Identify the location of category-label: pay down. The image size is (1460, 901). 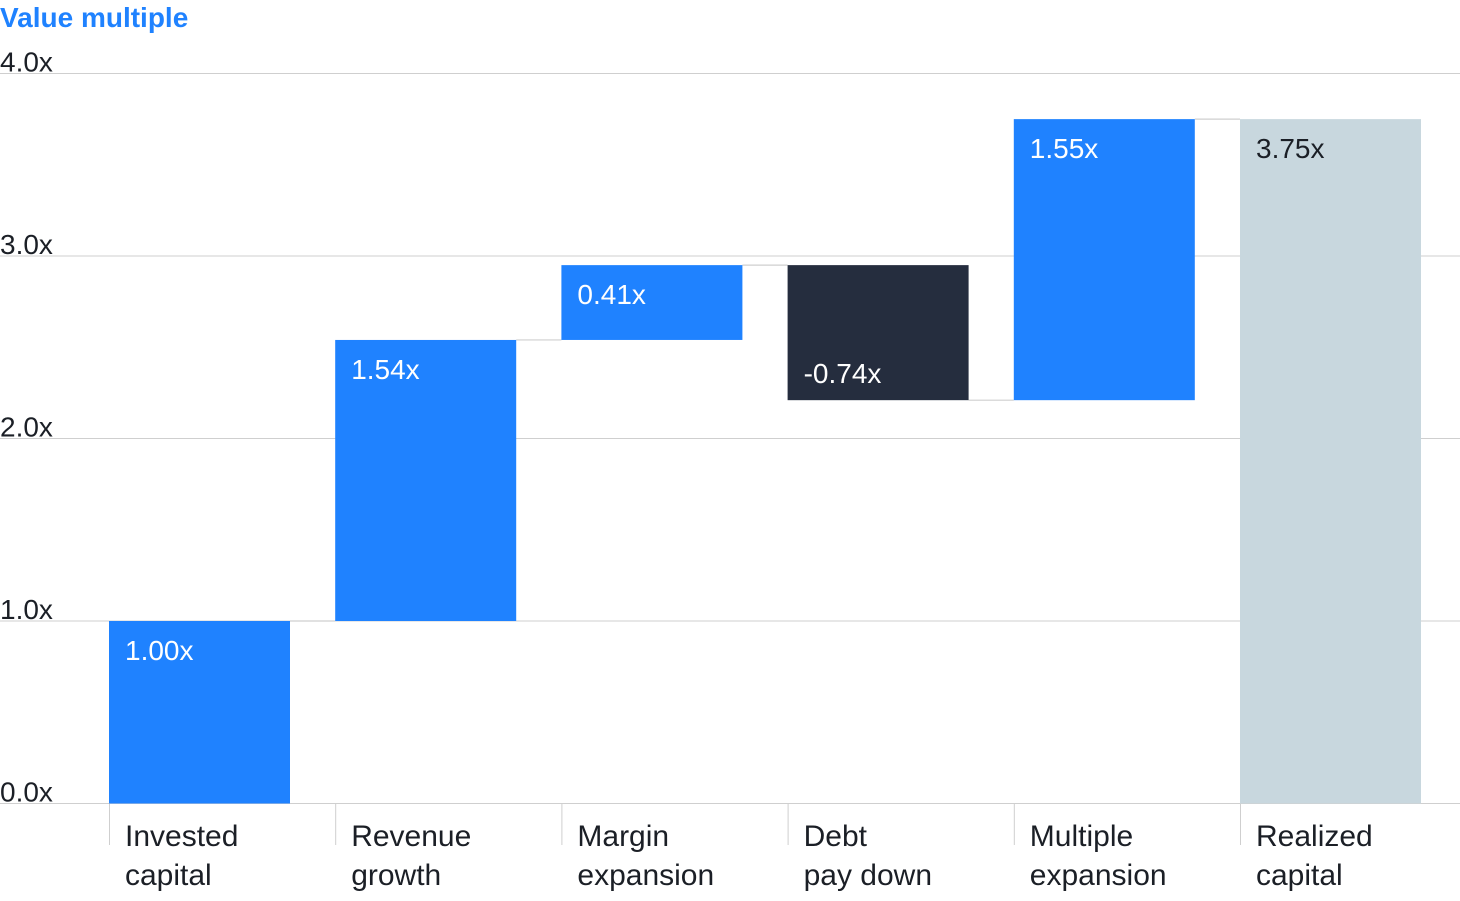
(868, 875).